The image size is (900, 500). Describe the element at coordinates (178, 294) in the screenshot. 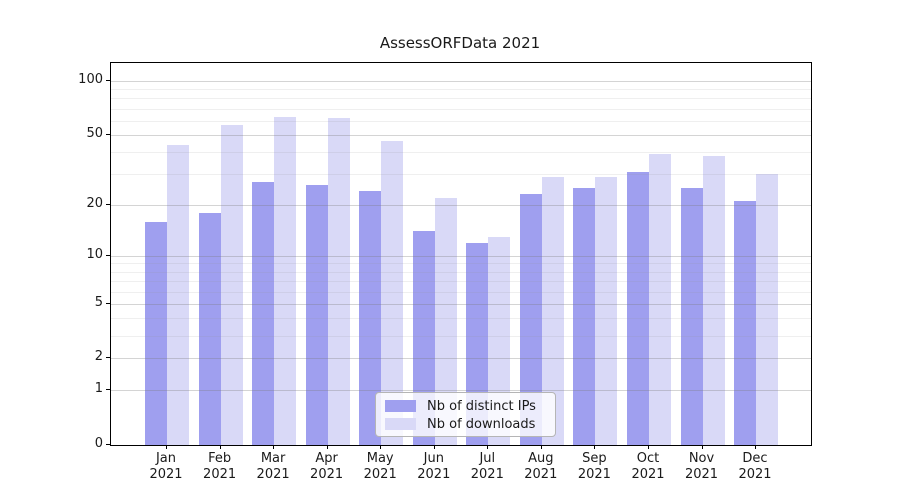

I see `bar-downloads-jan` at that location.